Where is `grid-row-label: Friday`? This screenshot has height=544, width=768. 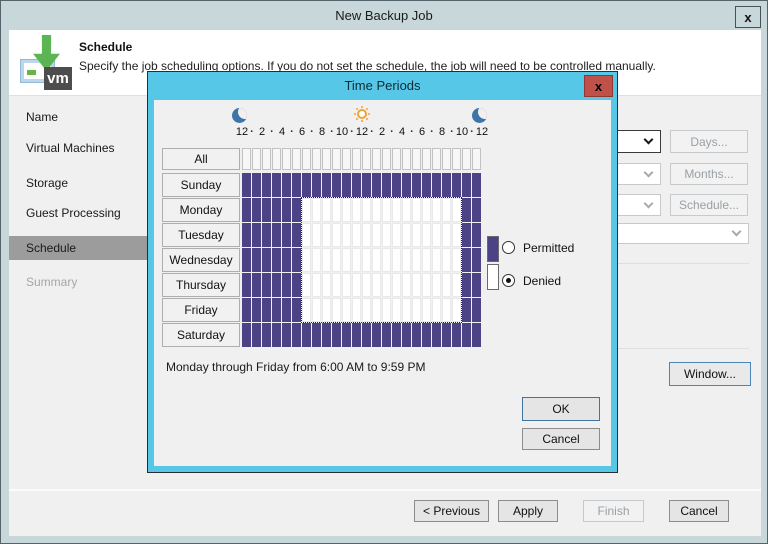 grid-row-label: Friday is located at coordinates (201, 310).